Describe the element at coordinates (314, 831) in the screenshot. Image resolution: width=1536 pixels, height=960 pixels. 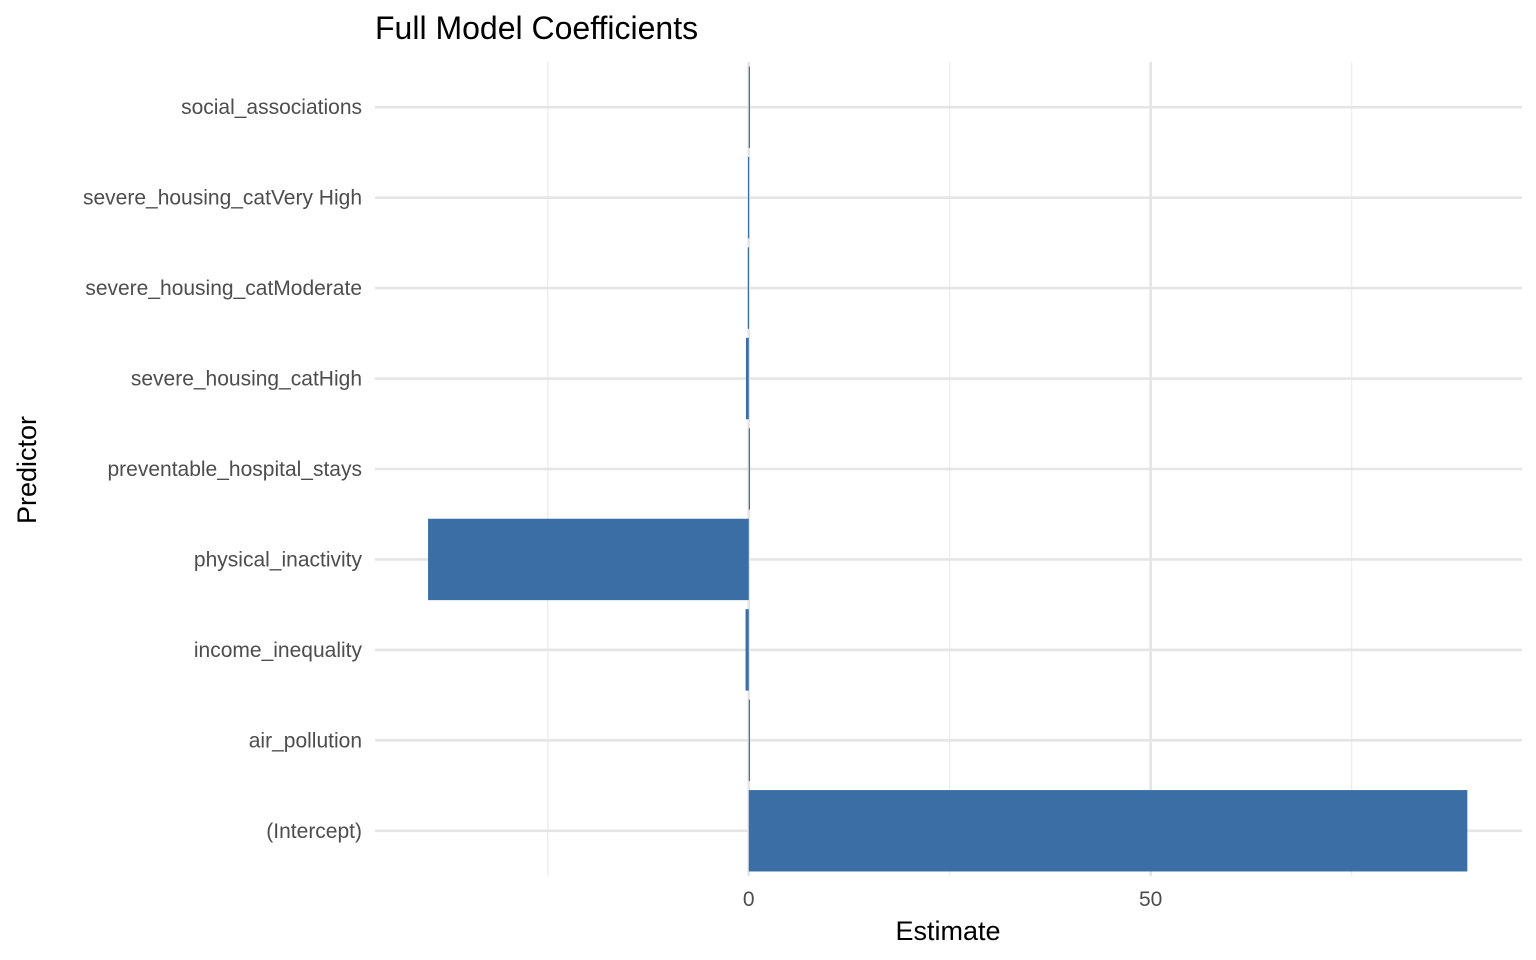
I see `y-tick-label: (Intercept)` at that location.